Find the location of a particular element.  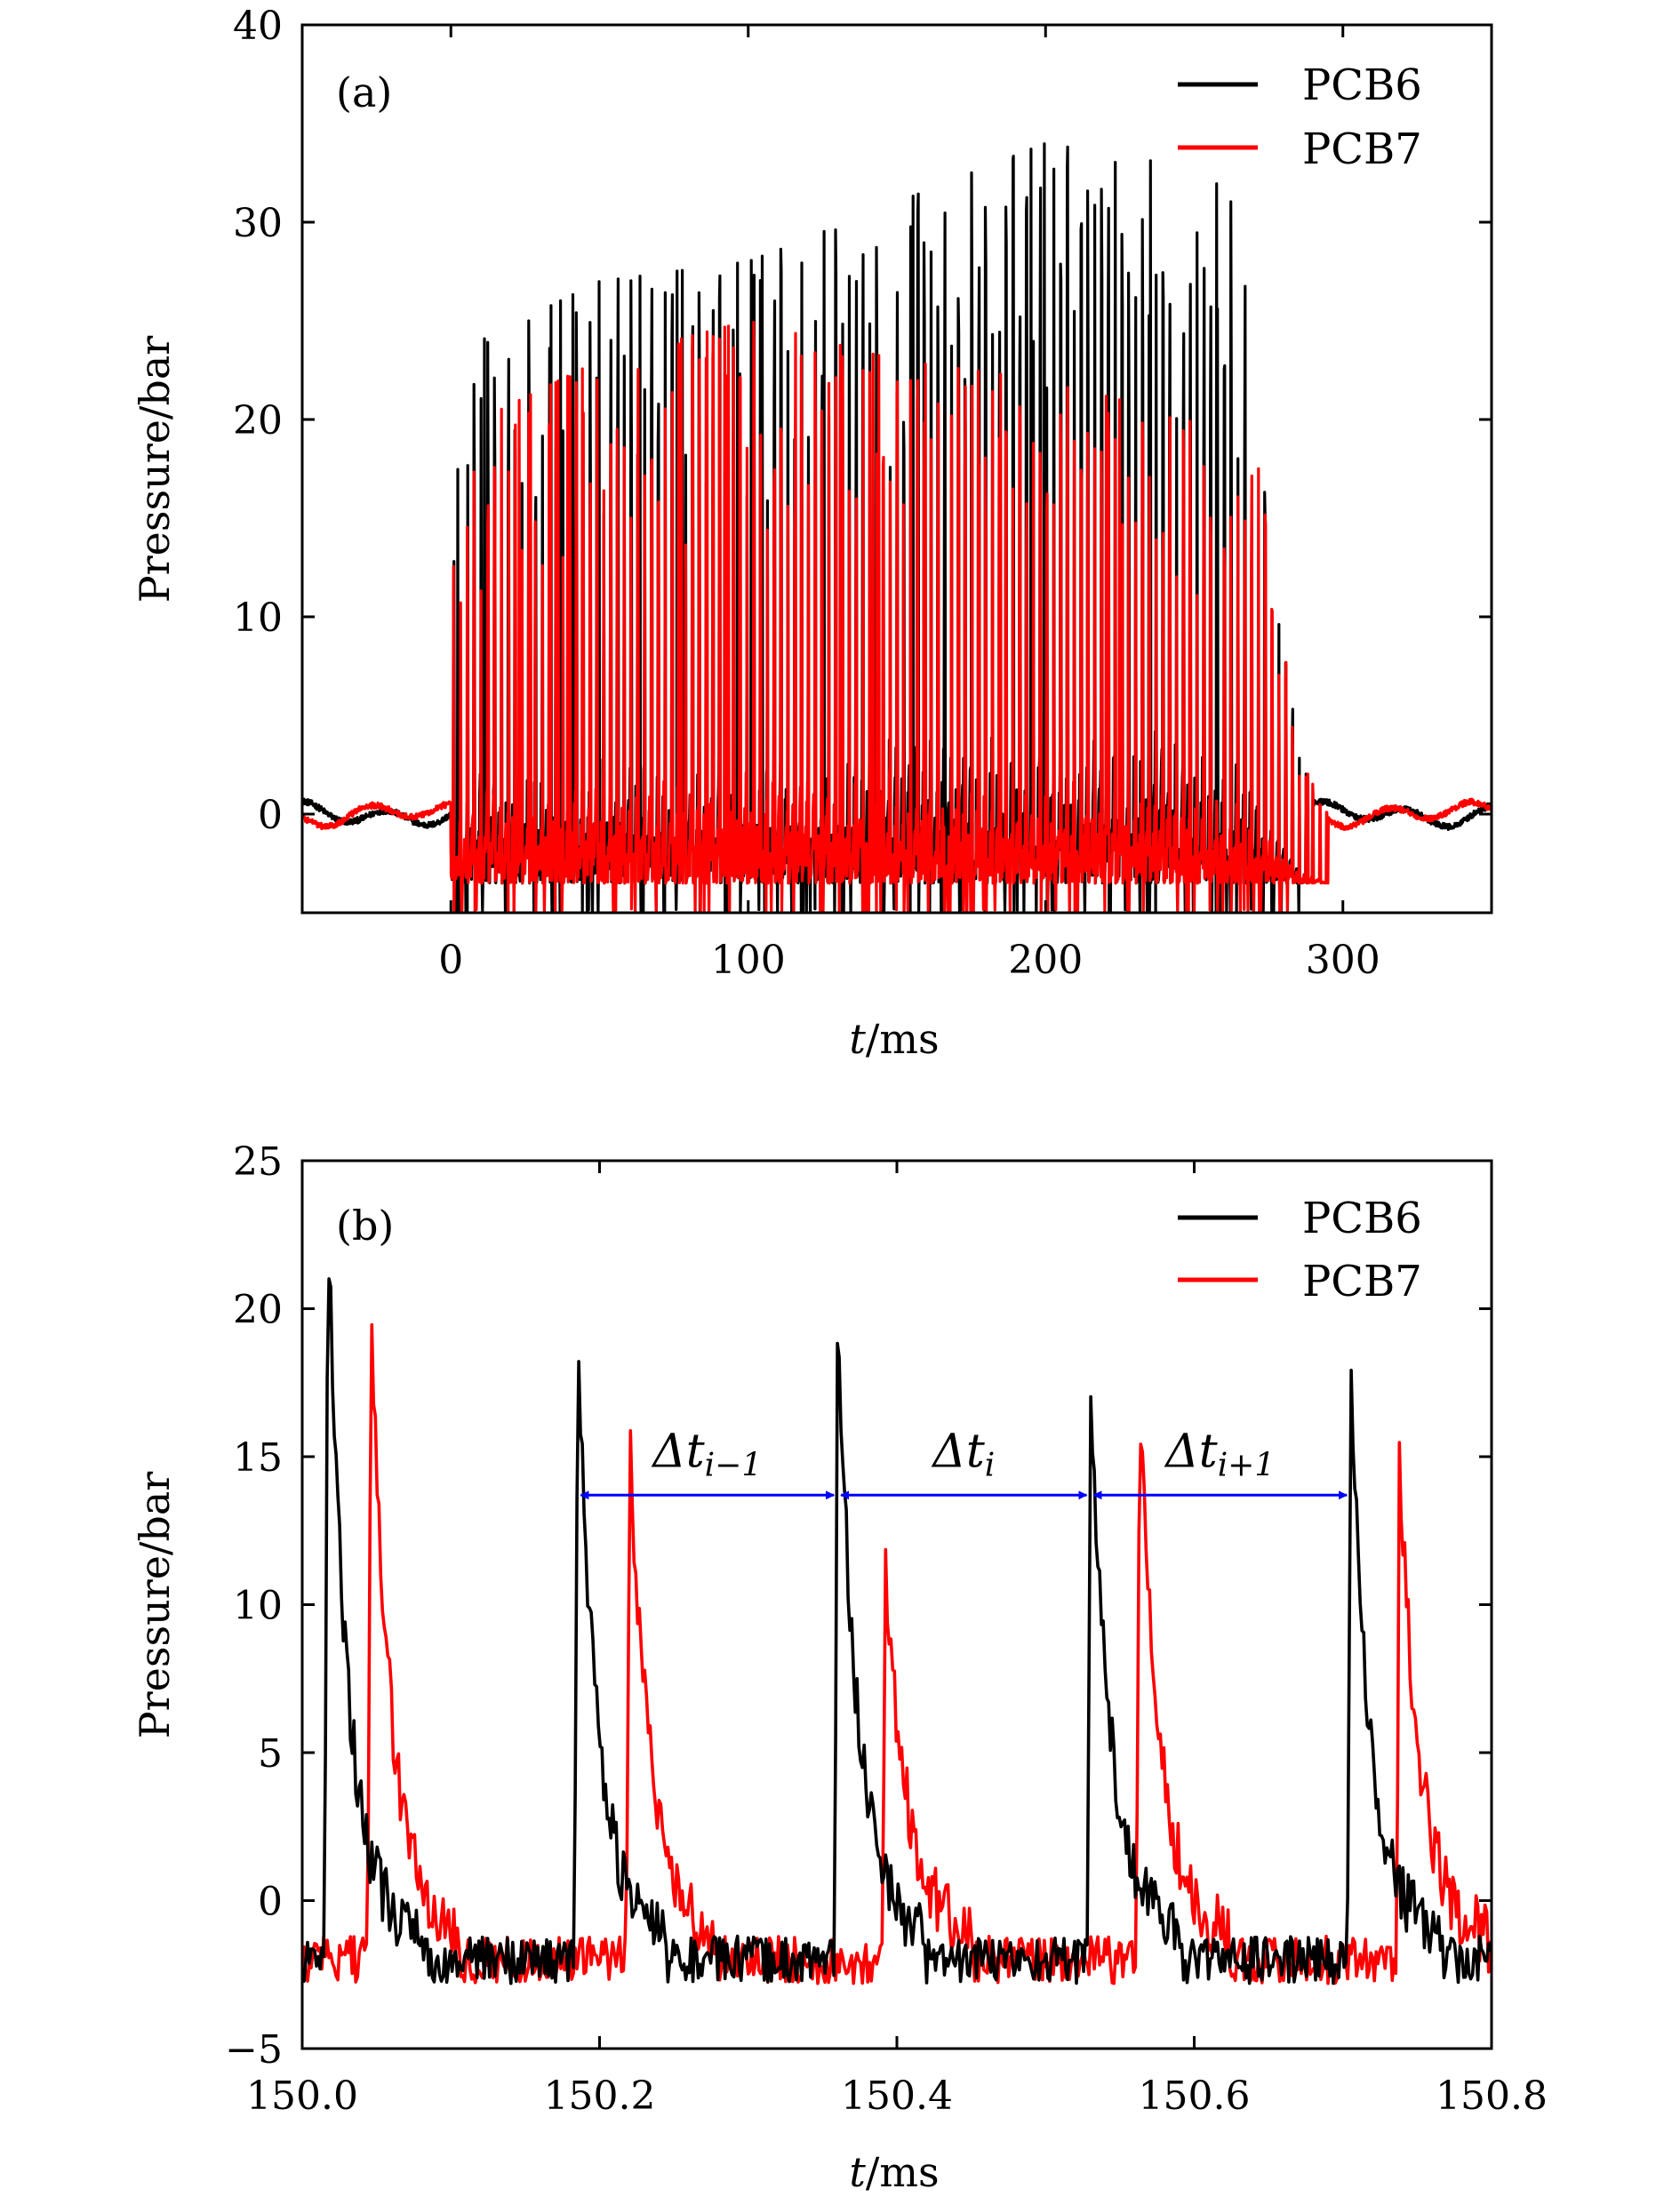

x-tick-label: 150.4 is located at coordinates (897, 2096).